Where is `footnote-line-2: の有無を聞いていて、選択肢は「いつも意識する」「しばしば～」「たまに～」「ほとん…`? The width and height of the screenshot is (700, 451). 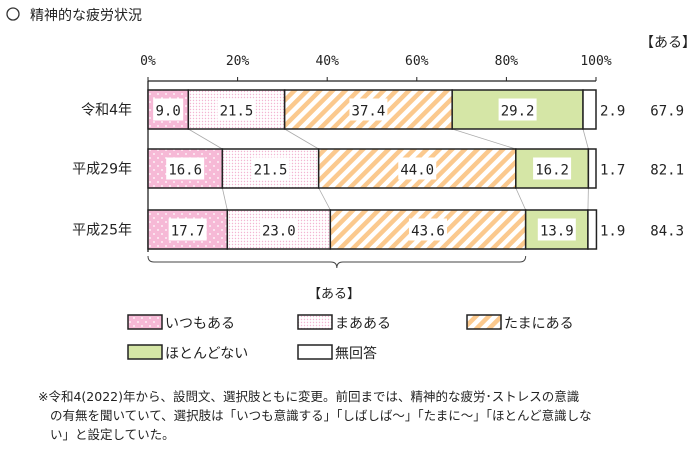
footnote-line-2: の有無を聞いていて、選択肢は「いつも意識する」「しばしば～」「たまに～」「ほとん… is located at coordinates (321, 415).